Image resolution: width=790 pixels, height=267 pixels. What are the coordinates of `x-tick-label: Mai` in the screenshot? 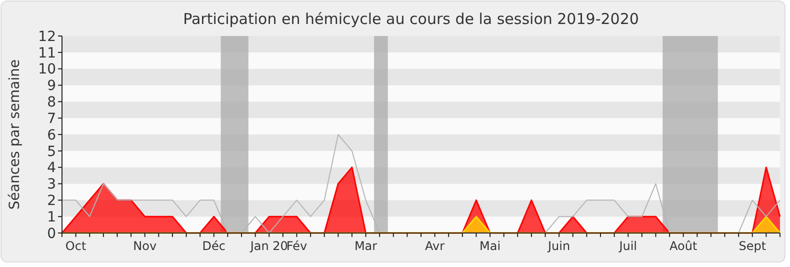 It's located at (490, 246).